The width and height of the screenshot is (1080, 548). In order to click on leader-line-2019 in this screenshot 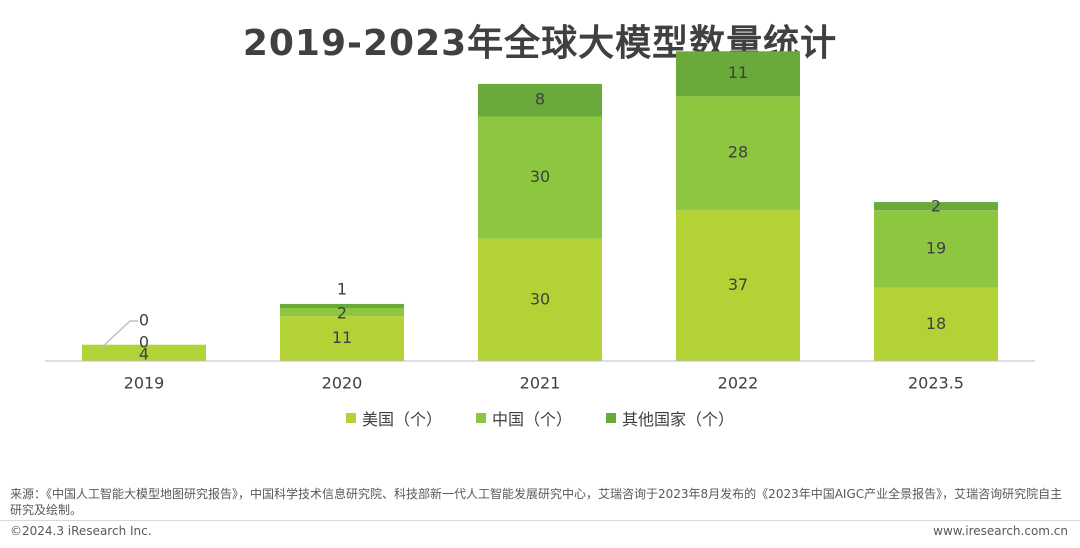, I will do `click(115, 335)`.